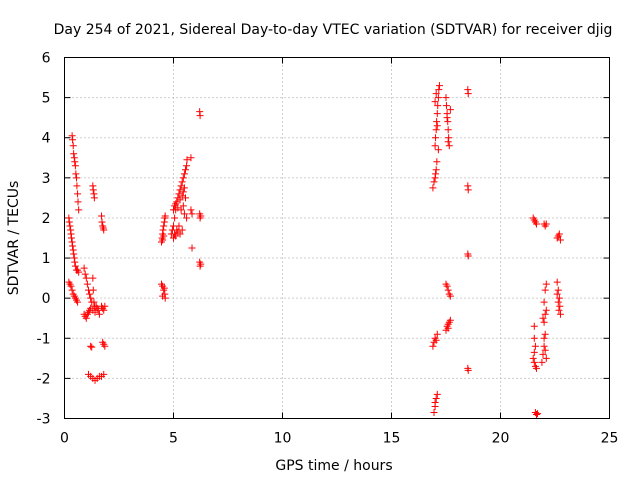 Image resolution: width=640 pixels, height=480 pixels. Describe the element at coordinates (46, 219) in the screenshot. I see `y-tick-label: 2` at that location.